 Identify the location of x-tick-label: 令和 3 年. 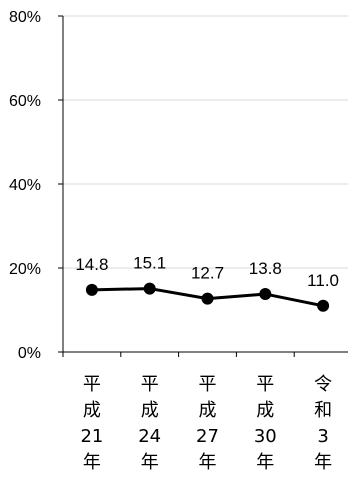
(323, 423).